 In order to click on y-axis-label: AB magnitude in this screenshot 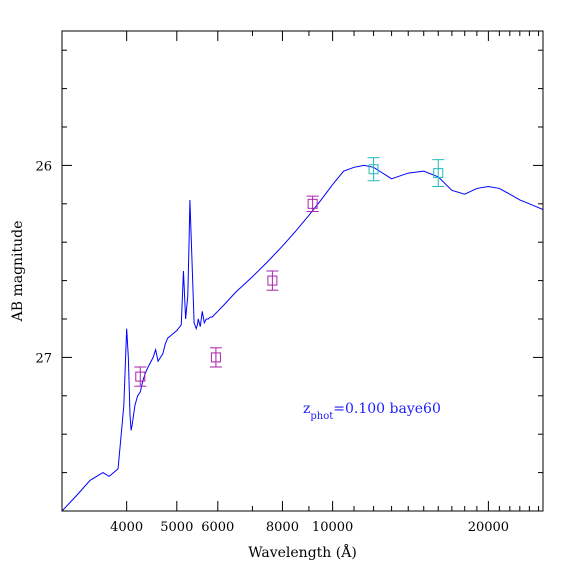, I will do `click(18, 272)`.